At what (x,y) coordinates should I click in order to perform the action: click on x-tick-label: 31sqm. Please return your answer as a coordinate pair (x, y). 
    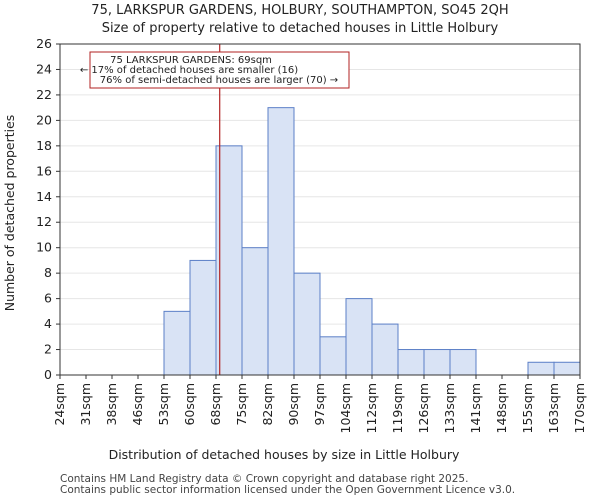
    Looking at the image, I should click on (85, 404).